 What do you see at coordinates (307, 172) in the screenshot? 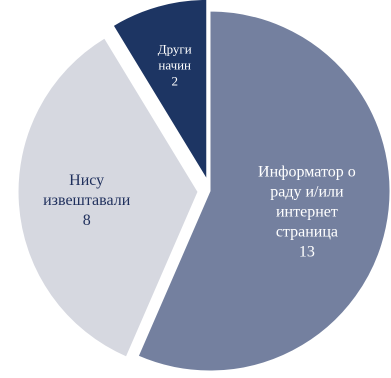
I see `pie-slice-label-line: Информатор о` at bounding box center [307, 172].